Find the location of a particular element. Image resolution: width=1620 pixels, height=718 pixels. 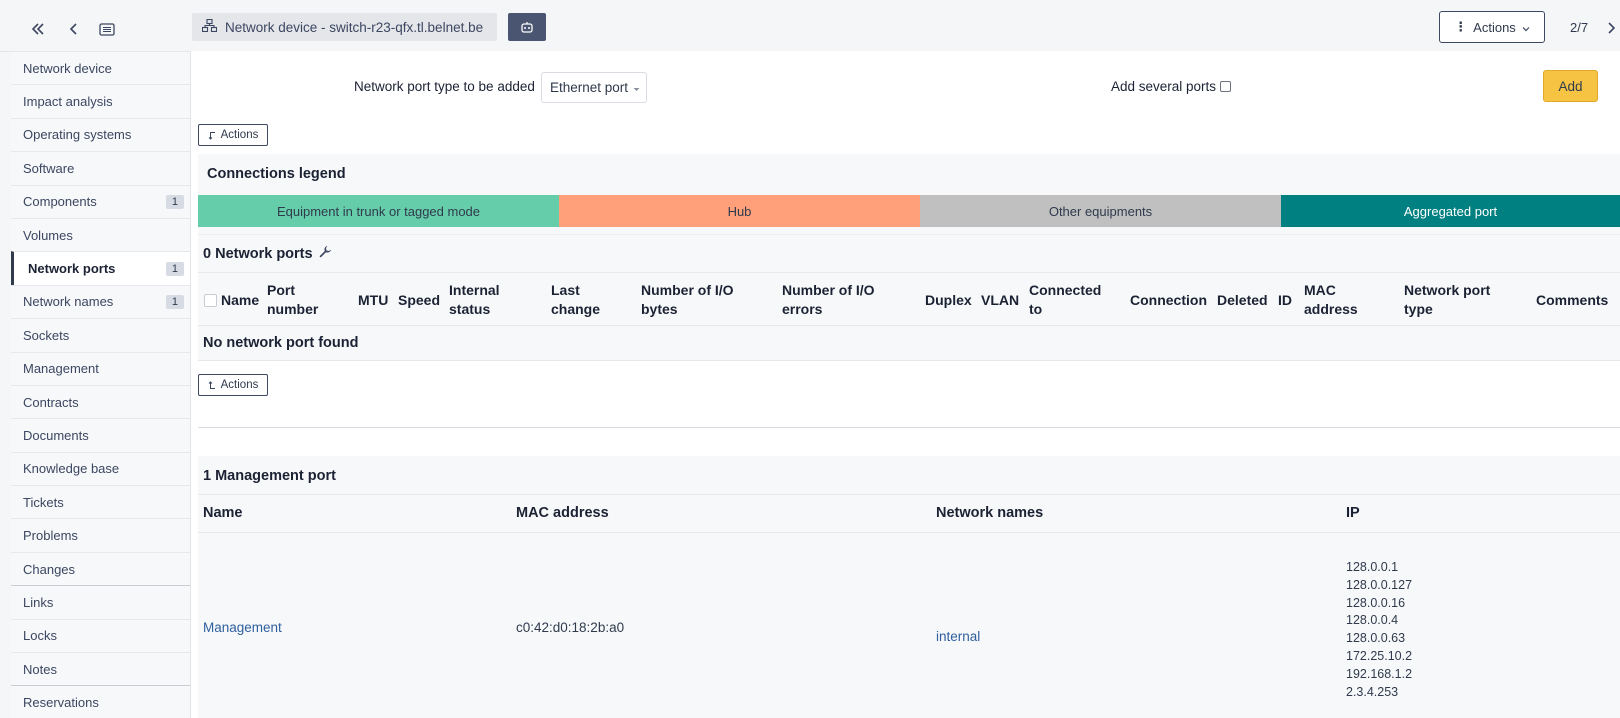

robot-icon is located at coordinates (527, 27).